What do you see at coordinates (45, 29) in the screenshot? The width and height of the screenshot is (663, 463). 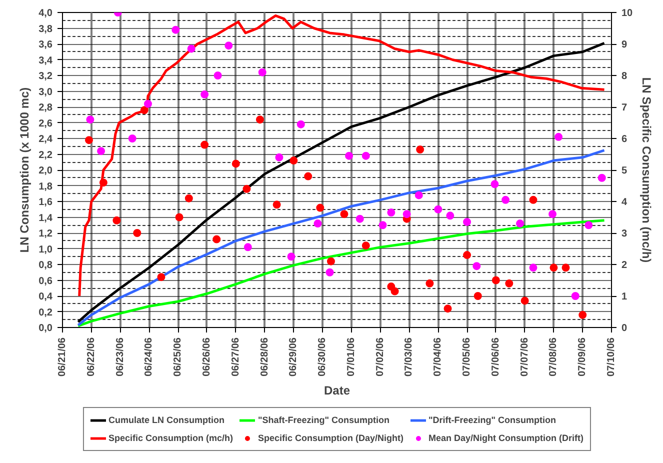 I see `y-tick-label: 3,8` at bounding box center [45, 29].